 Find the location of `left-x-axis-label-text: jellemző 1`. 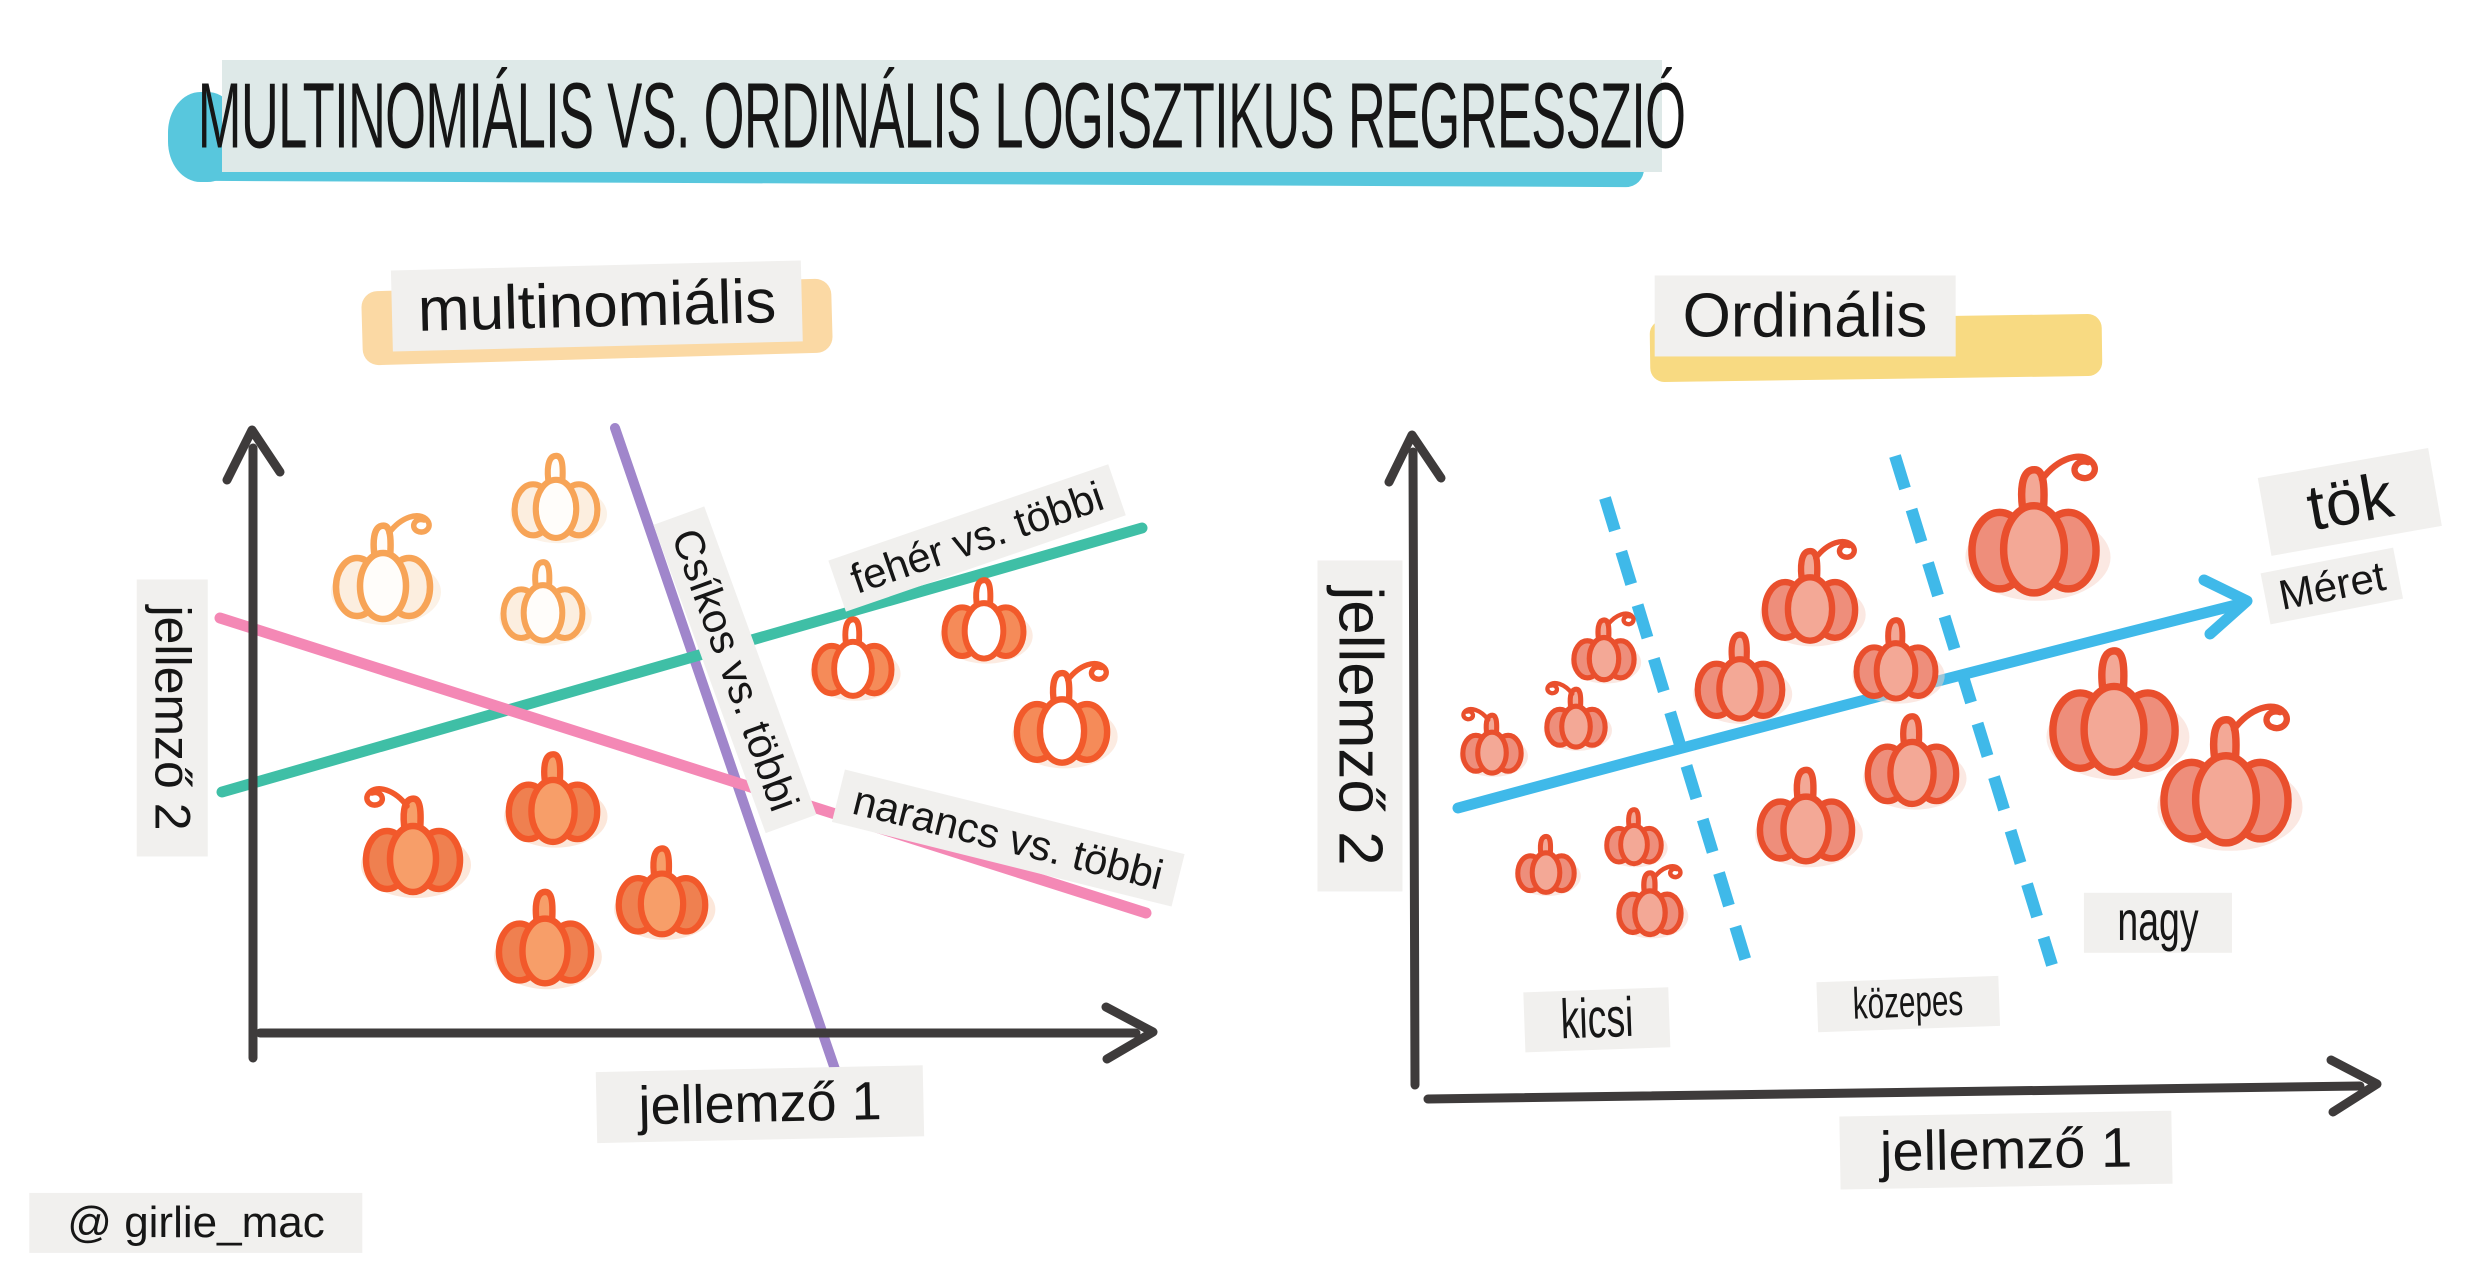

left-x-axis-label-text: jellemző 1 is located at coordinates (760, 1104).